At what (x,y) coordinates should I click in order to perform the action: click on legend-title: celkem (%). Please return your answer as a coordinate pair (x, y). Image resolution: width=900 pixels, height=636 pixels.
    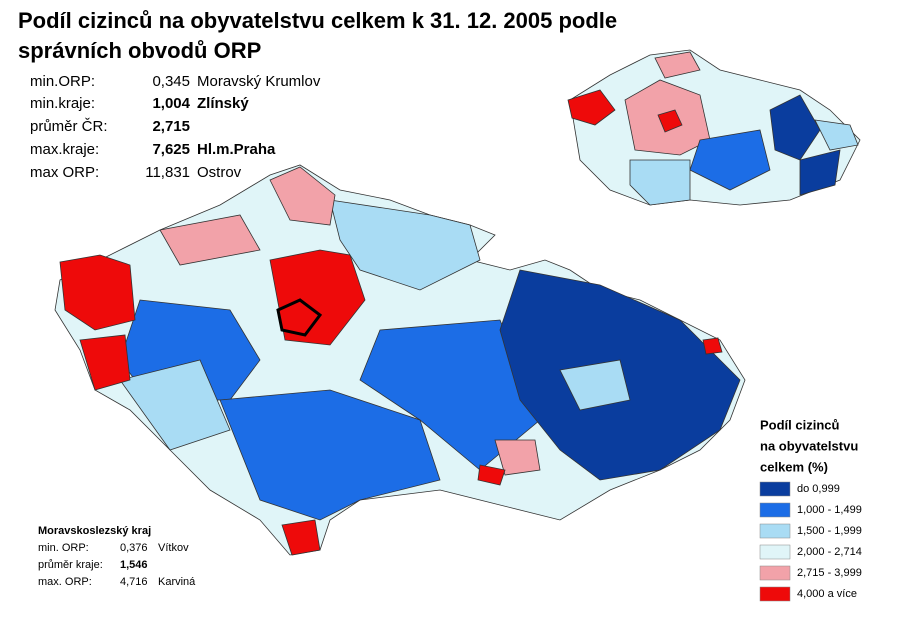
    Looking at the image, I should click on (794, 466).